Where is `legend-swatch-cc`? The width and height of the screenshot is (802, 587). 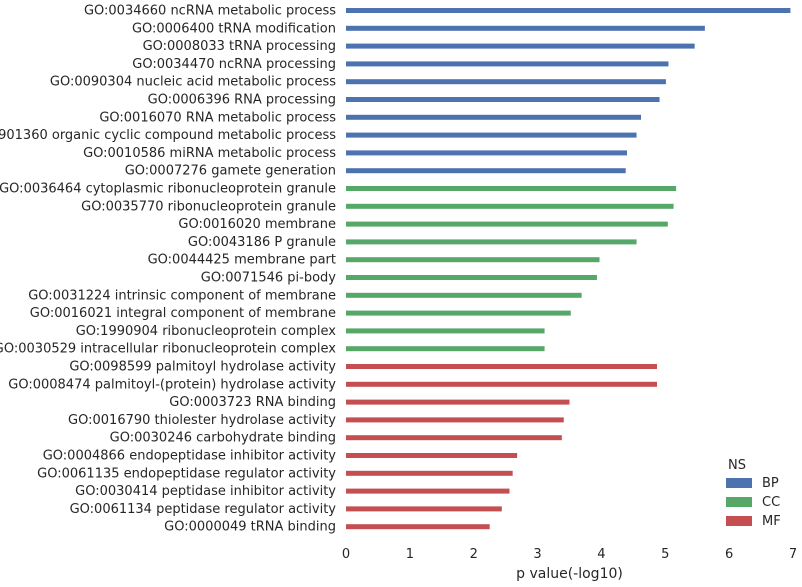
legend-swatch-cc is located at coordinates (739, 502).